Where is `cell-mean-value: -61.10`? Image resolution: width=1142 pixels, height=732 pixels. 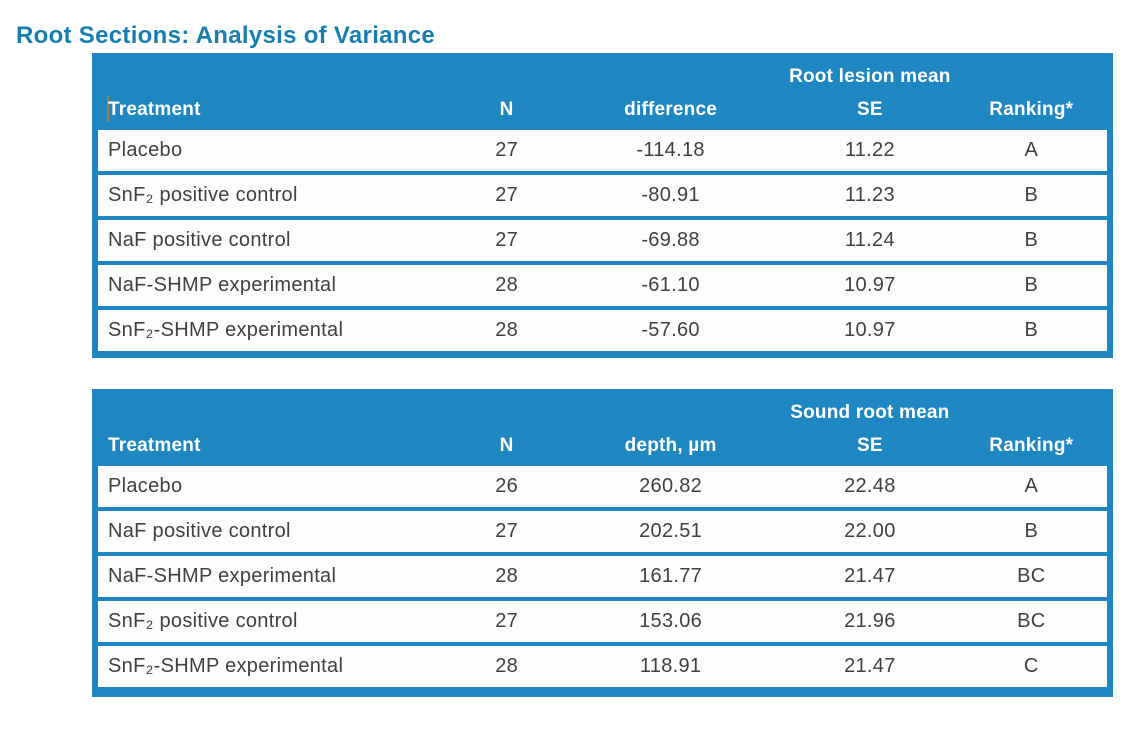 cell-mean-value: -61.10 is located at coordinates (670, 285).